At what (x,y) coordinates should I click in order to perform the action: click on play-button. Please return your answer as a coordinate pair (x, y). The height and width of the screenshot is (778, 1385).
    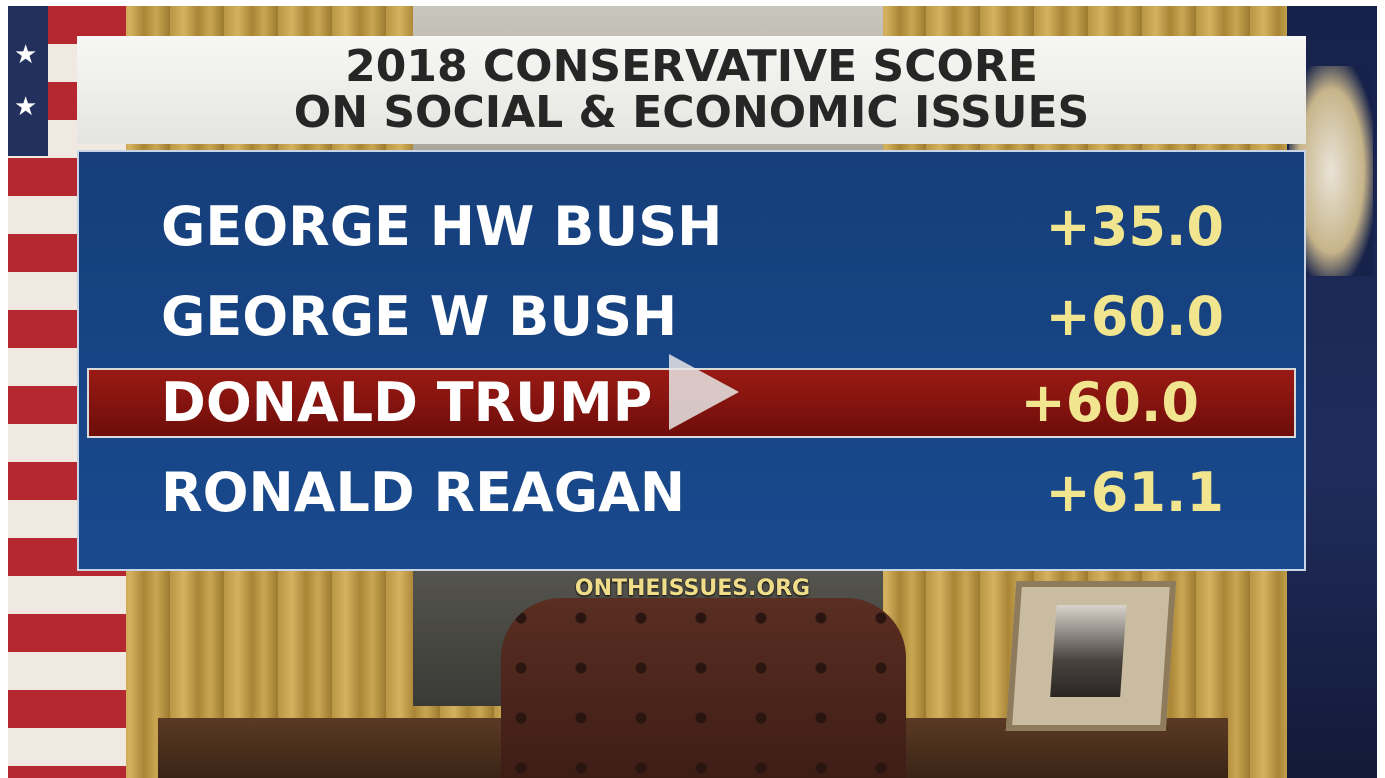
    Looking at the image, I should click on (704, 392).